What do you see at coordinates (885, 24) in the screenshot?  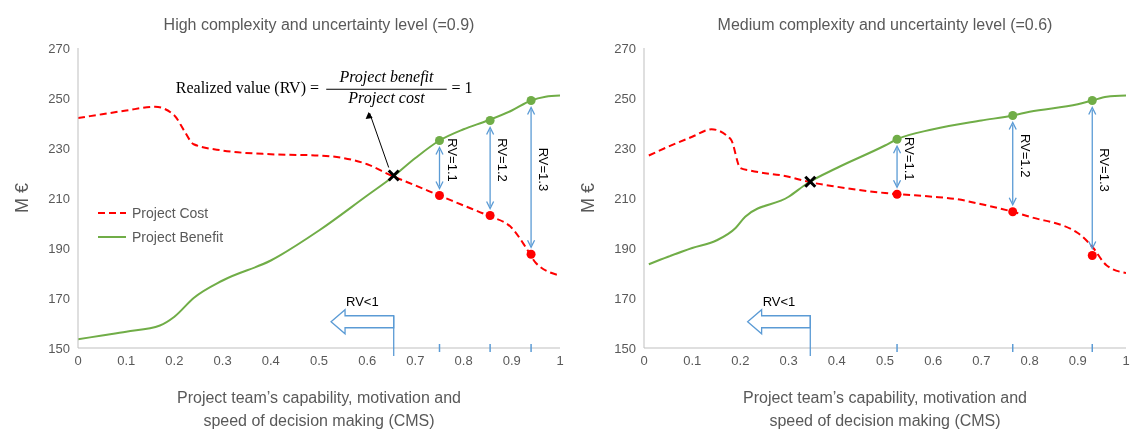 I see `chart-title: Medium complexity and uncertainty level (=0.6)` at bounding box center [885, 24].